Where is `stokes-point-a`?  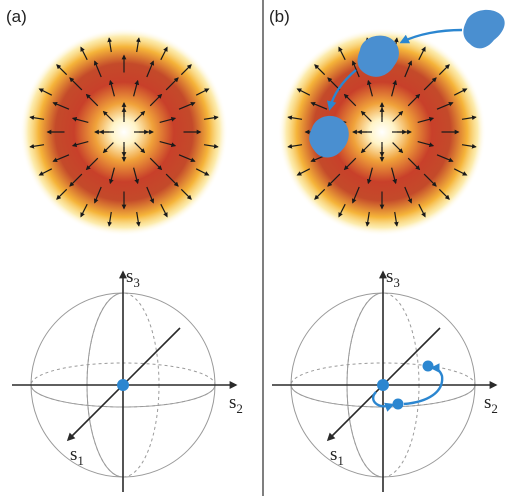
stokes-point-a is located at coordinates (123, 385).